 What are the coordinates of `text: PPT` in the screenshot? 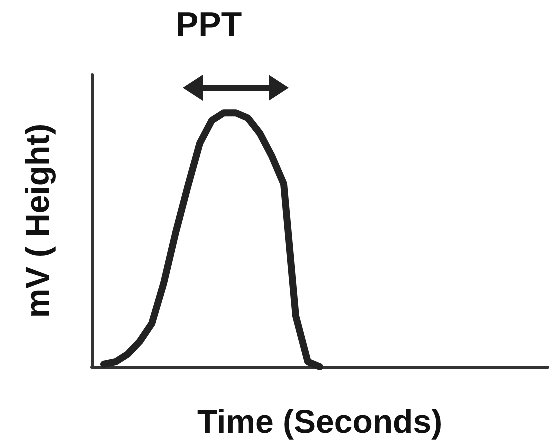 It's located at (209, 25).